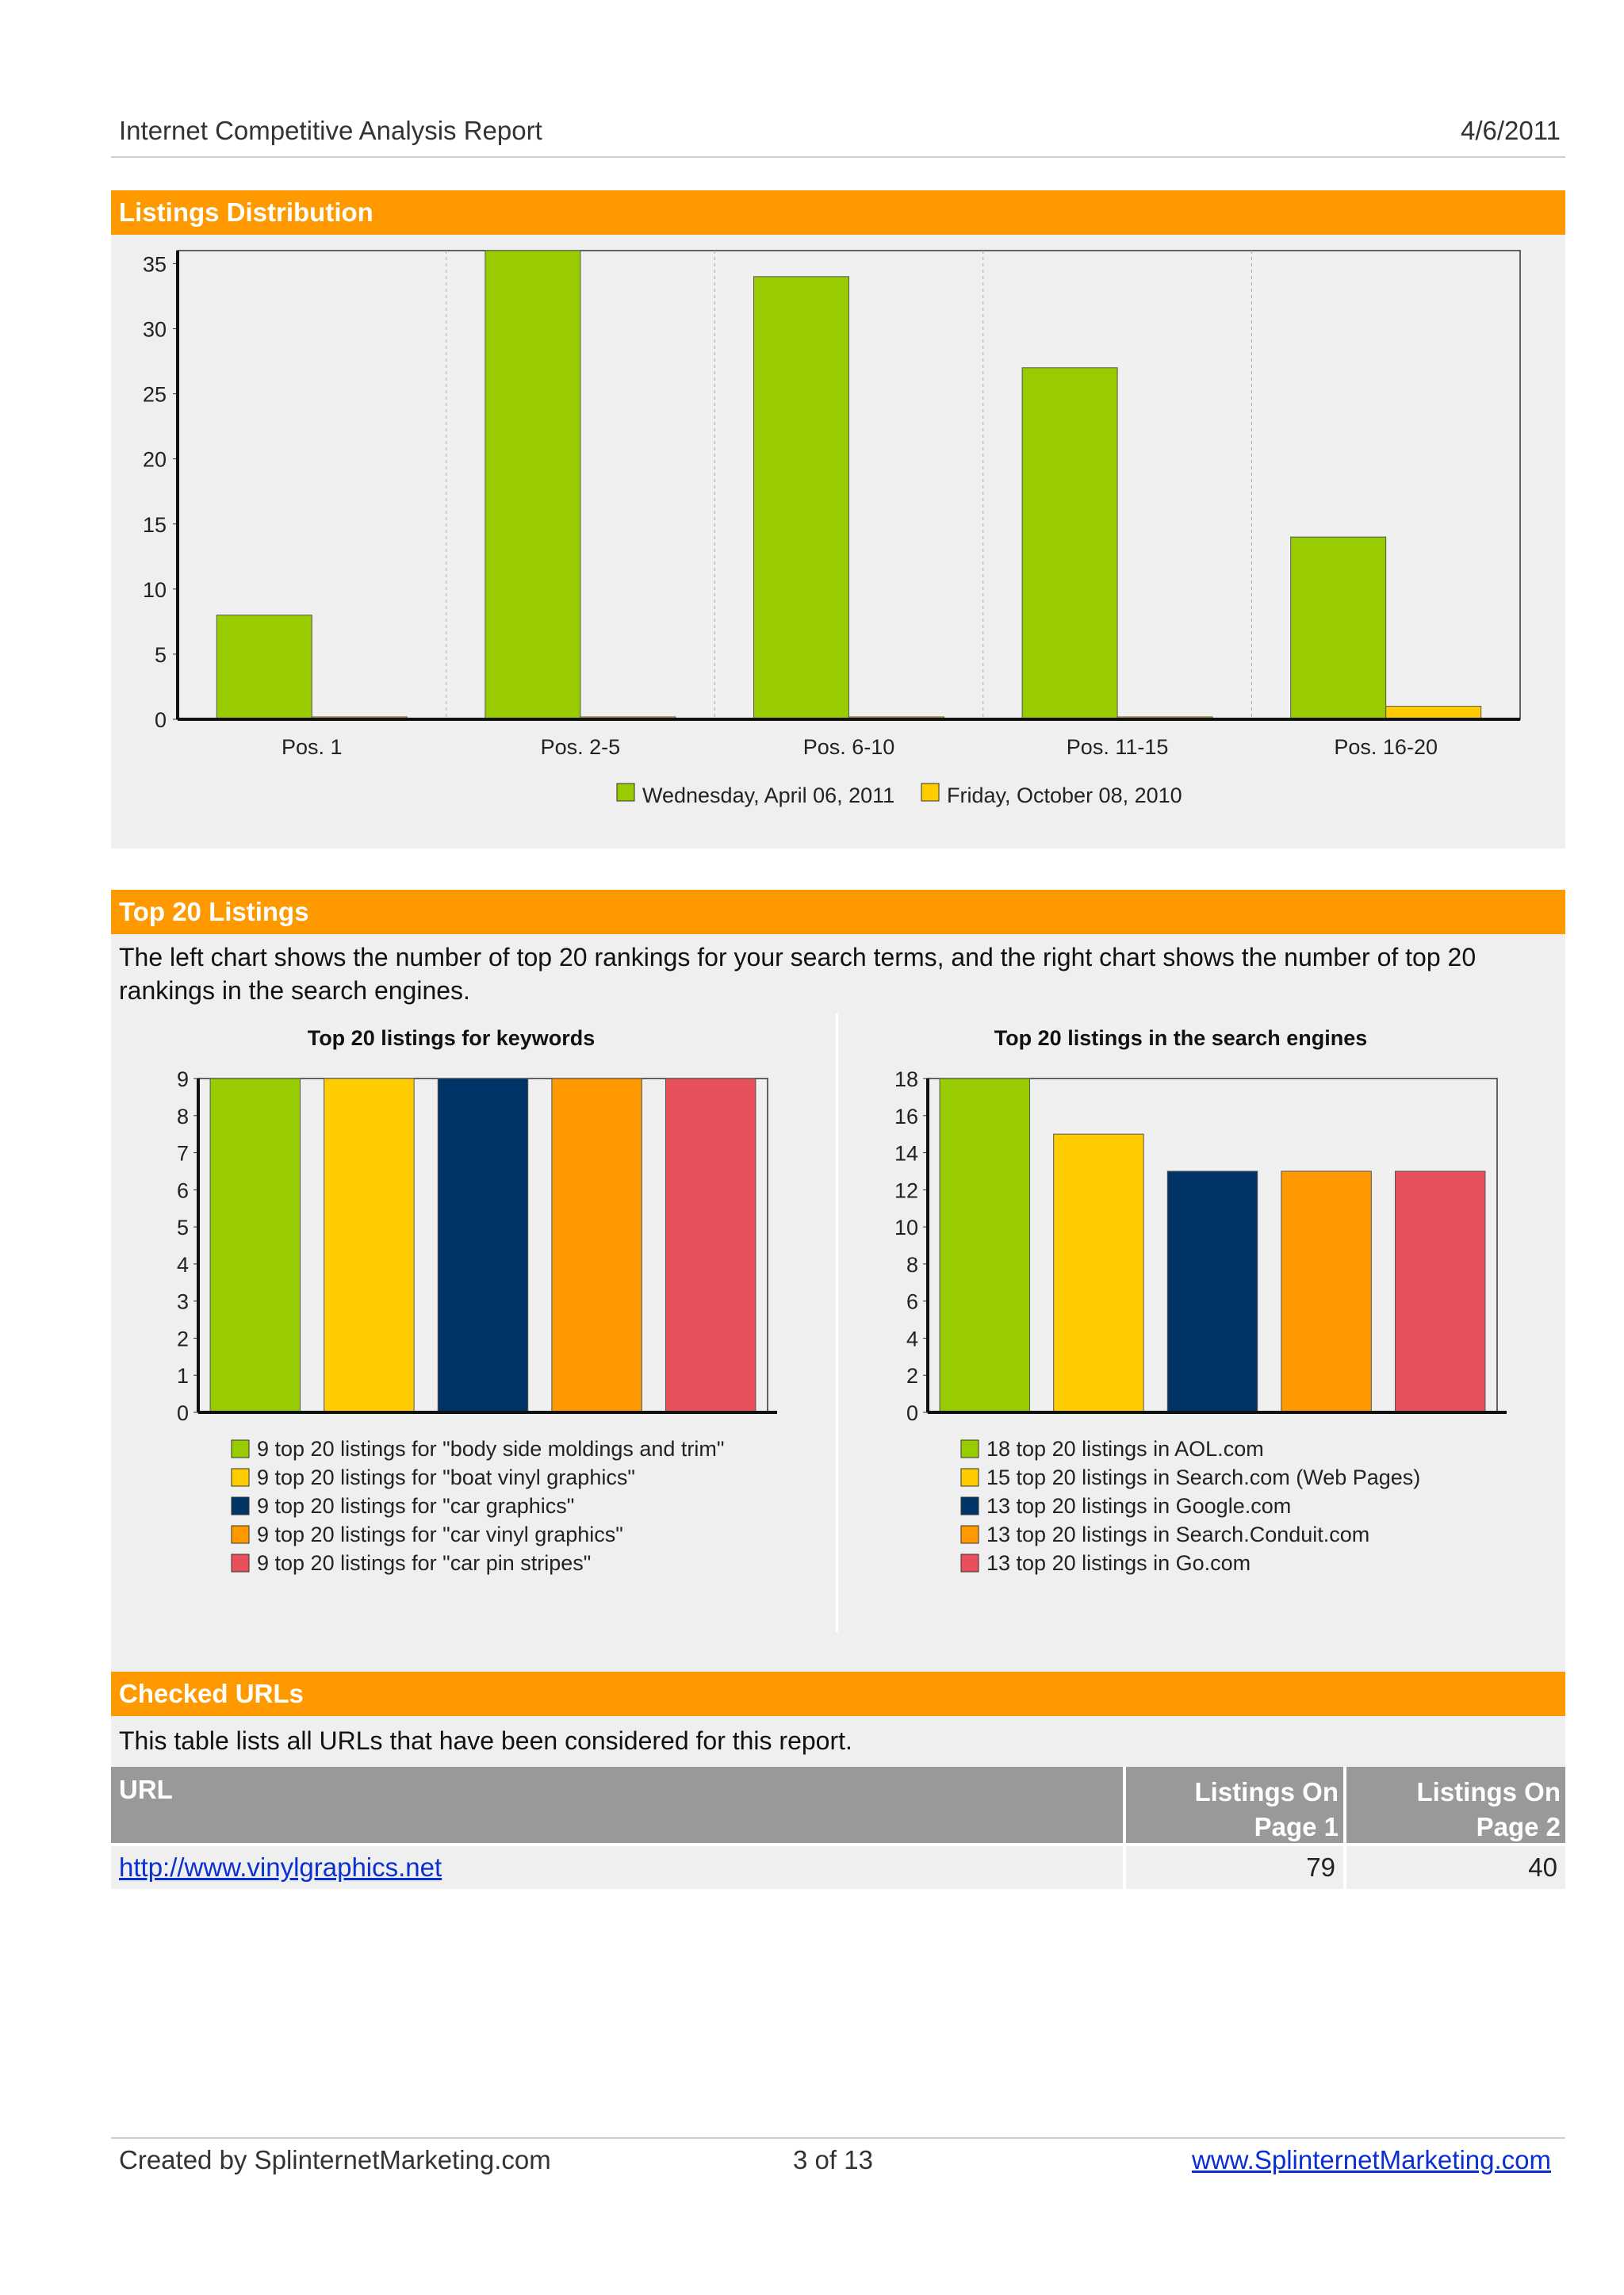 This screenshot has height=2295, width=1624. What do you see at coordinates (838, 912) in the screenshot?
I see `top20-header: Top 20 Listings` at bounding box center [838, 912].